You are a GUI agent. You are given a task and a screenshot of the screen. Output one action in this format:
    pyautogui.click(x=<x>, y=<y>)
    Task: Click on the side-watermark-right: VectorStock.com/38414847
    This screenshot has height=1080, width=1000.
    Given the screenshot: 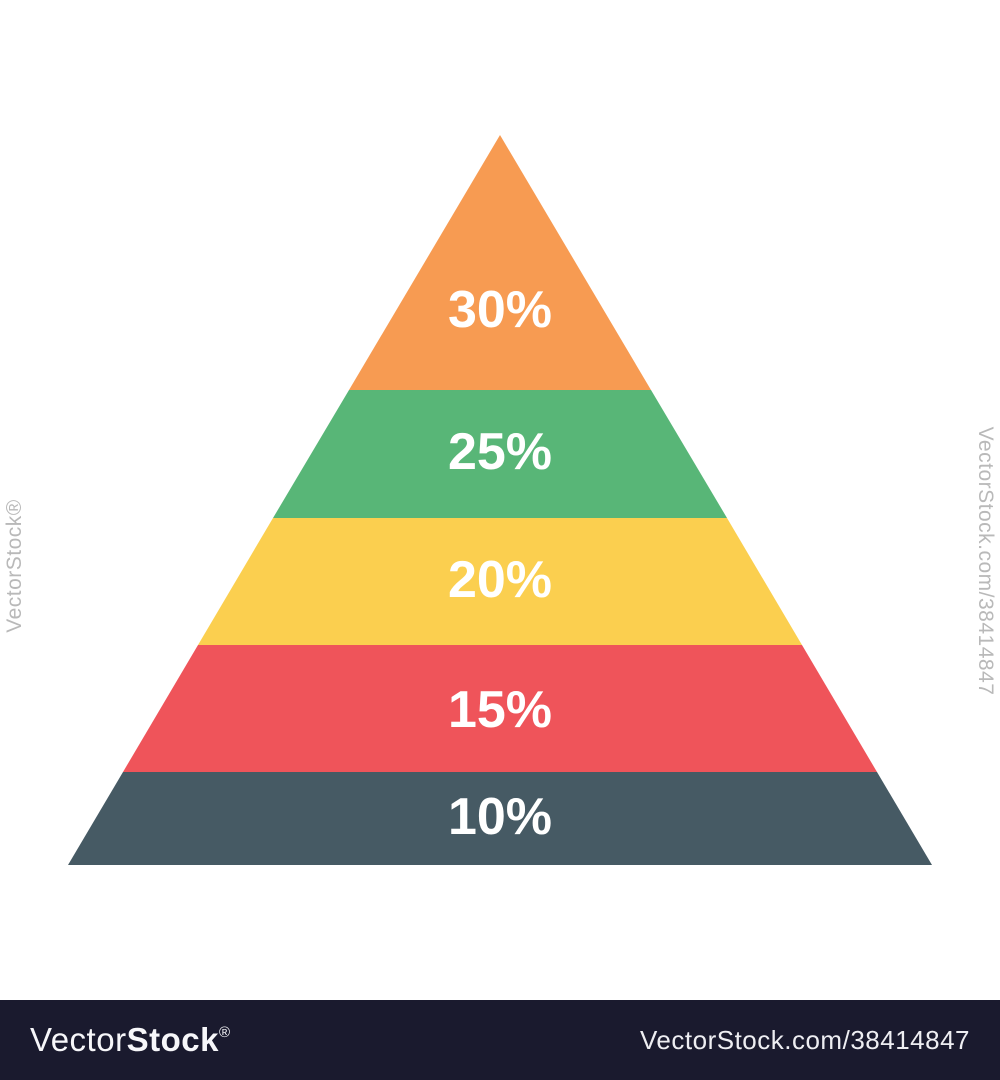 What is the action you would take?
    pyautogui.click(x=985, y=561)
    